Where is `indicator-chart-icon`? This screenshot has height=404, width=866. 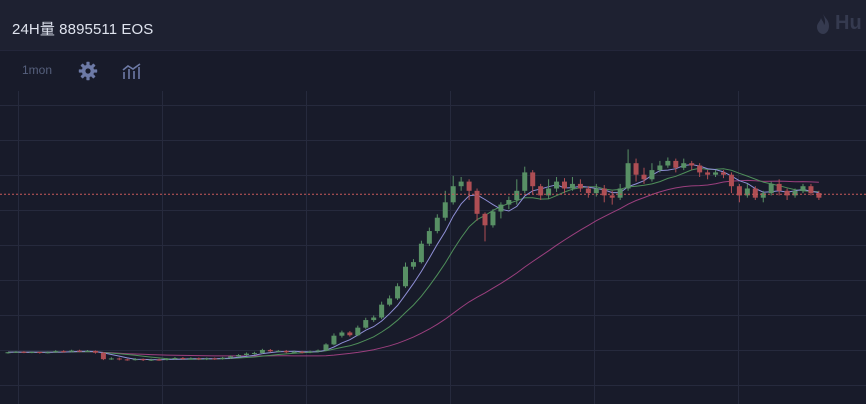
indicator-chart-icon is located at coordinates (131, 71).